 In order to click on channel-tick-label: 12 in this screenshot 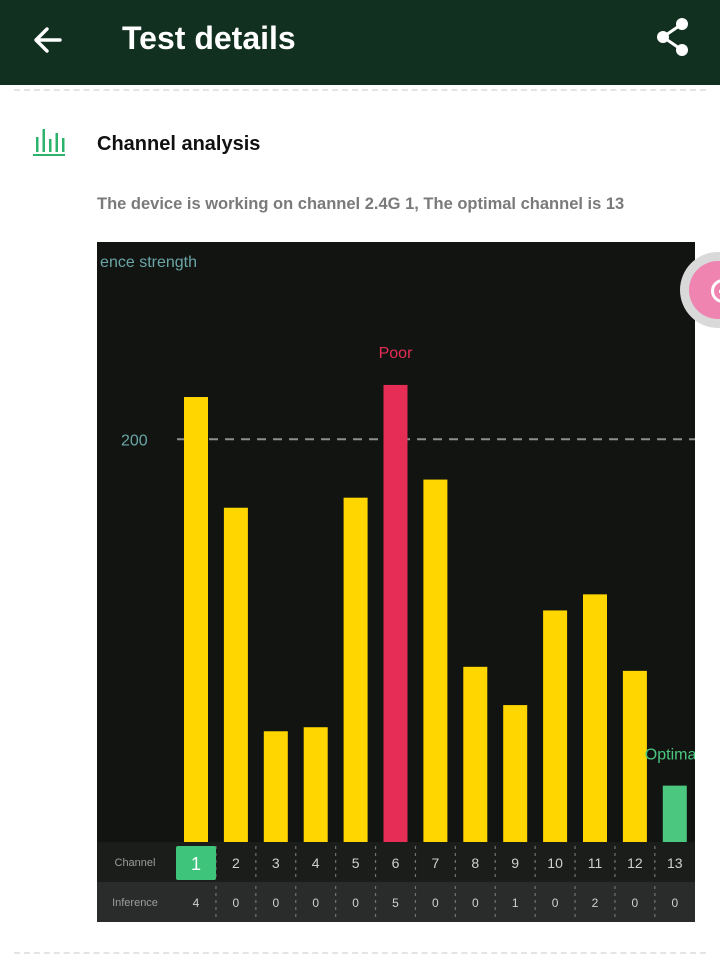, I will do `click(635, 863)`.